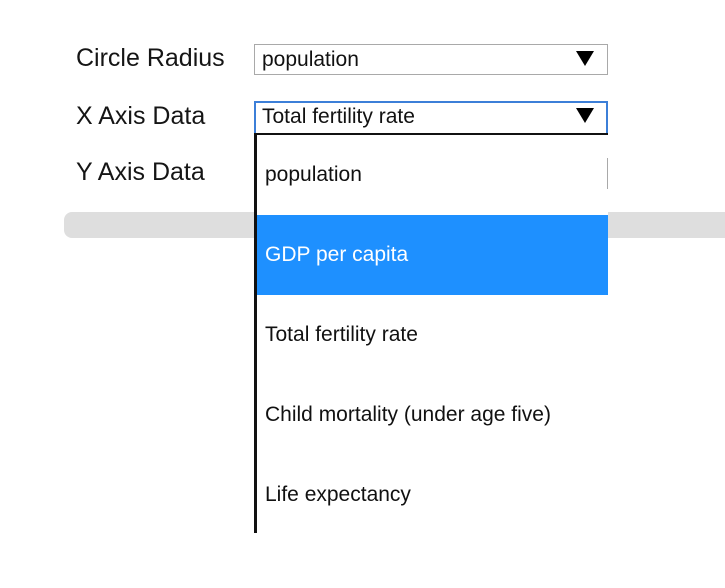  I want to click on x-axis-data-select: Total fertility rate, so click(431, 117).